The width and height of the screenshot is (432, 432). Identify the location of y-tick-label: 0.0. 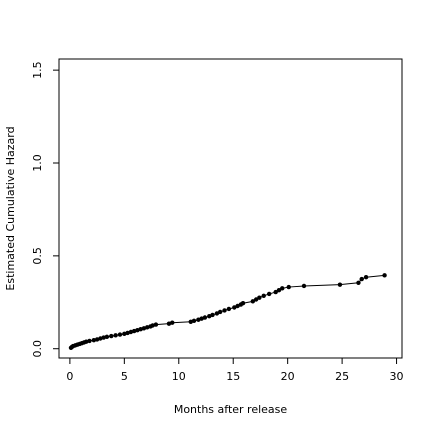
(37, 349).